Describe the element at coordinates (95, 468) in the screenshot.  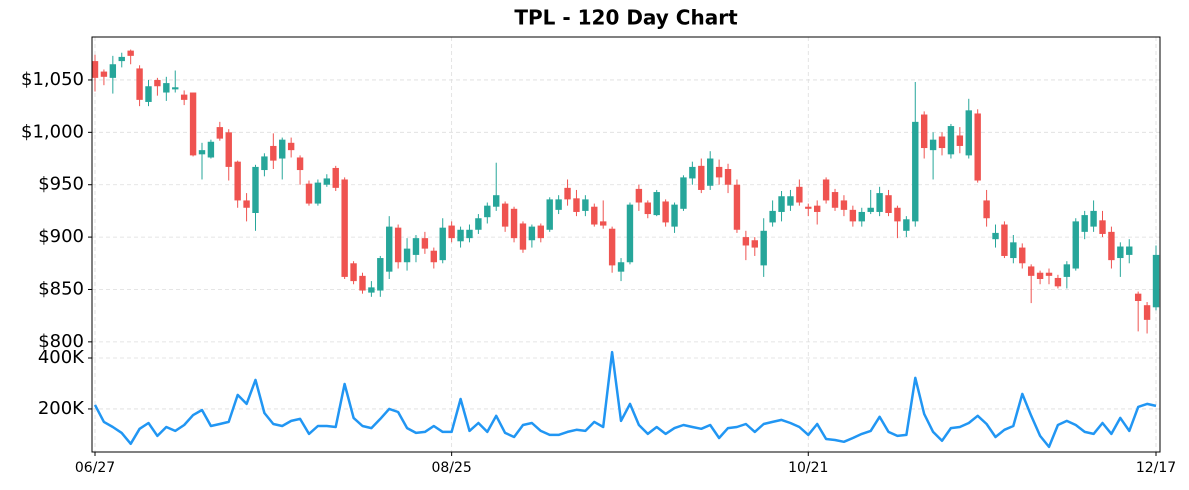
I see `x-tick-label: 06/27` at that location.